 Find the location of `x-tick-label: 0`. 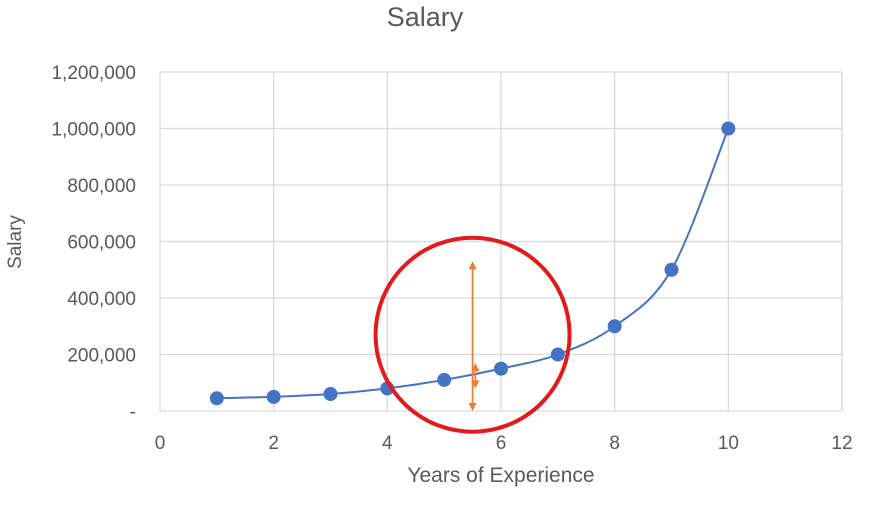

x-tick-label: 0 is located at coordinates (160, 443).